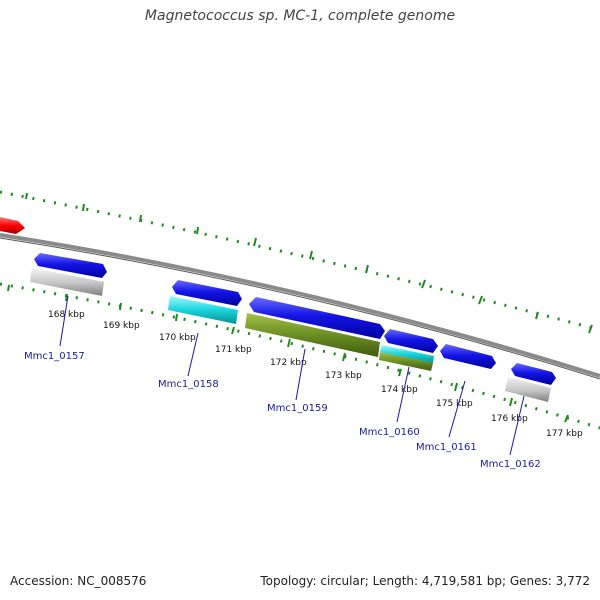  What do you see at coordinates (389, 432) in the screenshot?
I see `gene-label-0160: Mmc1_0160` at bounding box center [389, 432].